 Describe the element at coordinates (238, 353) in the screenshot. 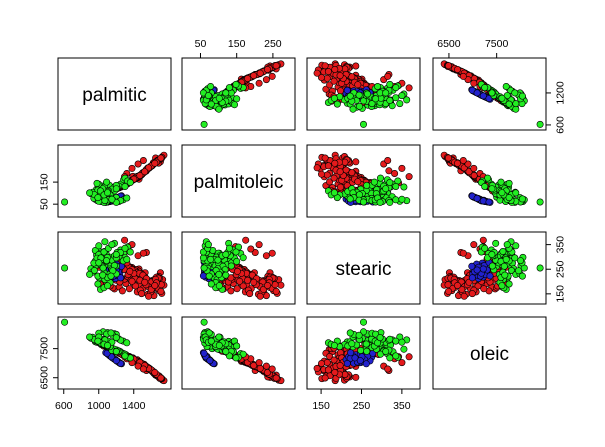

I see `panel-frame-oleic-palmitoleic` at that location.